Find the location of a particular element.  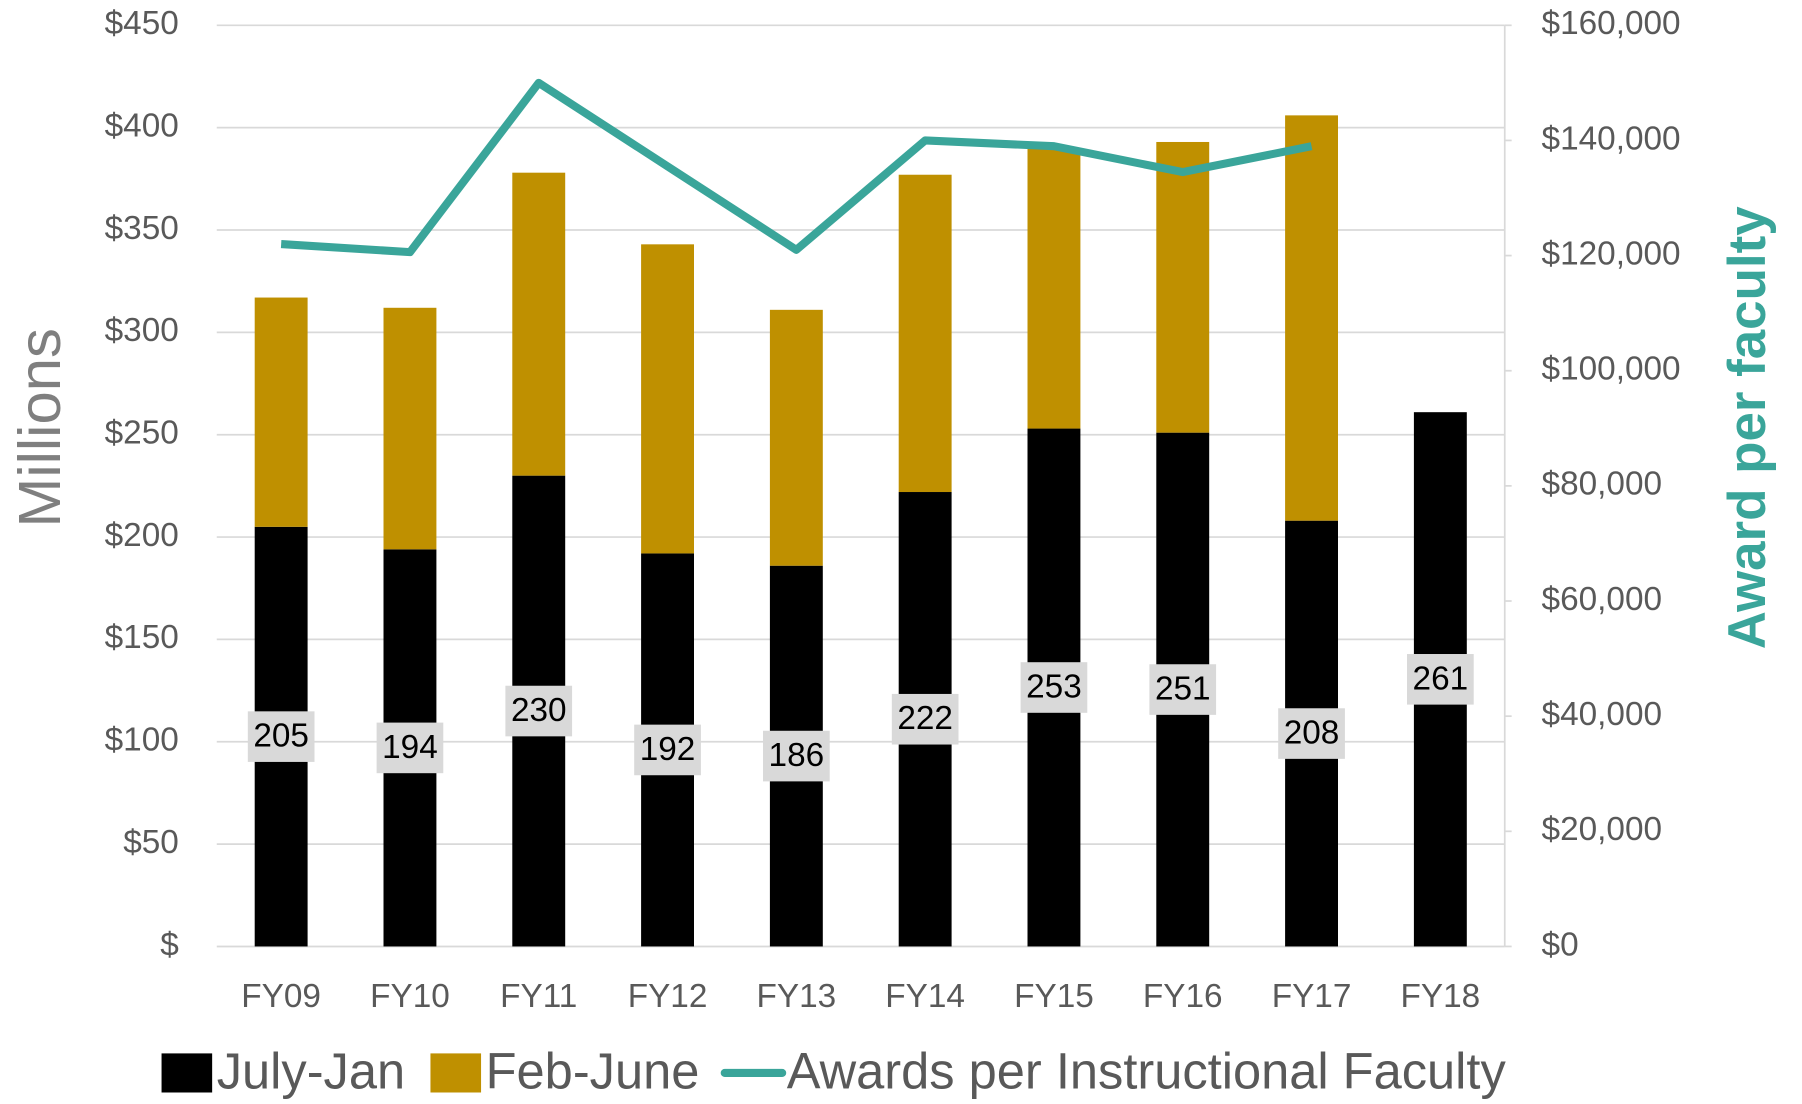

legend-label: Awards per Instructional Faculty is located at coordinates (1147, 1071).